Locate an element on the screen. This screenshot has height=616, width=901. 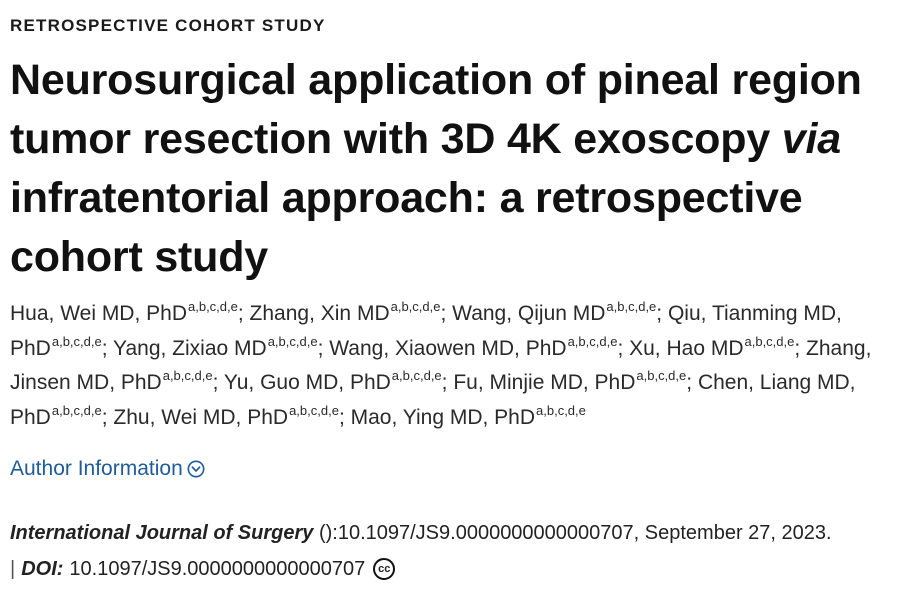
author: Yu, Guo MD, PhDa,b,c,d,e is located at coordinates (332, 381).